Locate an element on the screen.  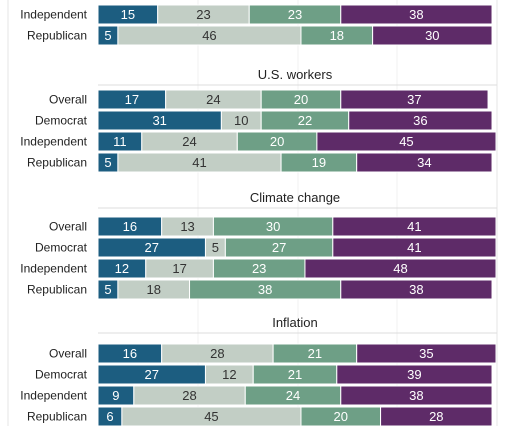
data-label: 48 is located at coordinates (400, 268).